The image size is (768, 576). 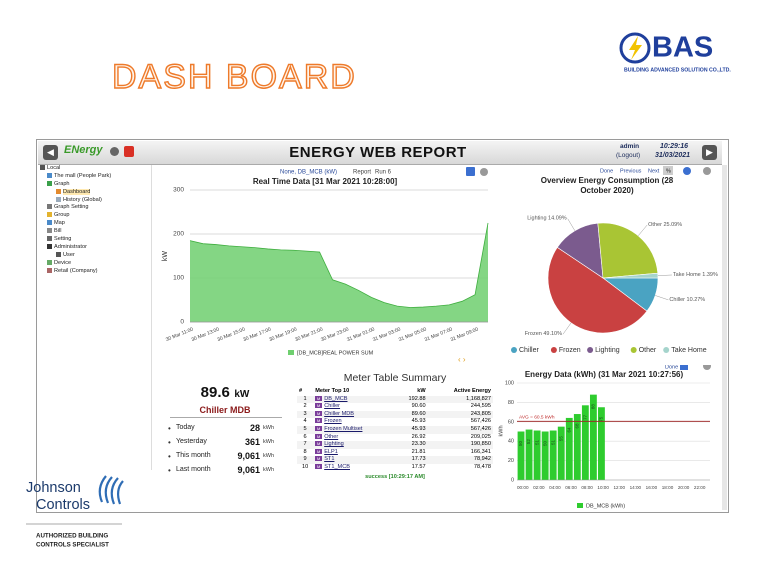 I want to click on table-cell: 89.60, so click(x=418, y=413).